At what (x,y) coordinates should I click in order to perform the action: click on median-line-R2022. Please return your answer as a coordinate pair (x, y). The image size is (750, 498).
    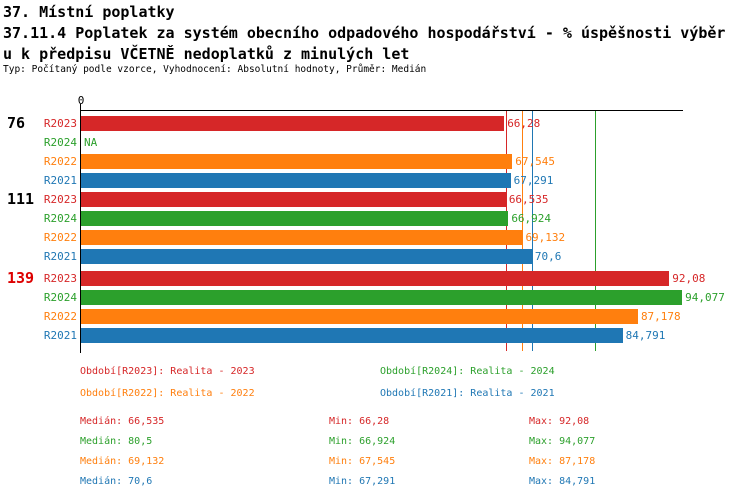
    Looking at the image, I should click on (523, 231).